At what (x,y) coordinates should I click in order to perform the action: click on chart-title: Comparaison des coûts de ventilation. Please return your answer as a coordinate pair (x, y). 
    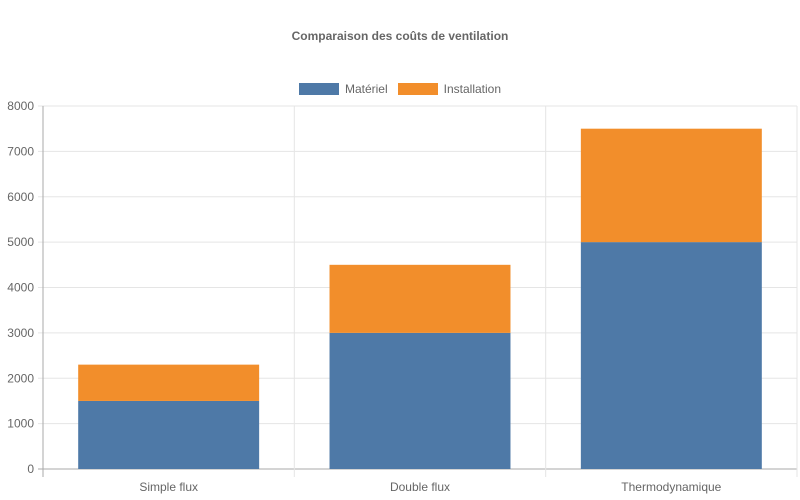
    Looking at the image, I should click on (400, 36).